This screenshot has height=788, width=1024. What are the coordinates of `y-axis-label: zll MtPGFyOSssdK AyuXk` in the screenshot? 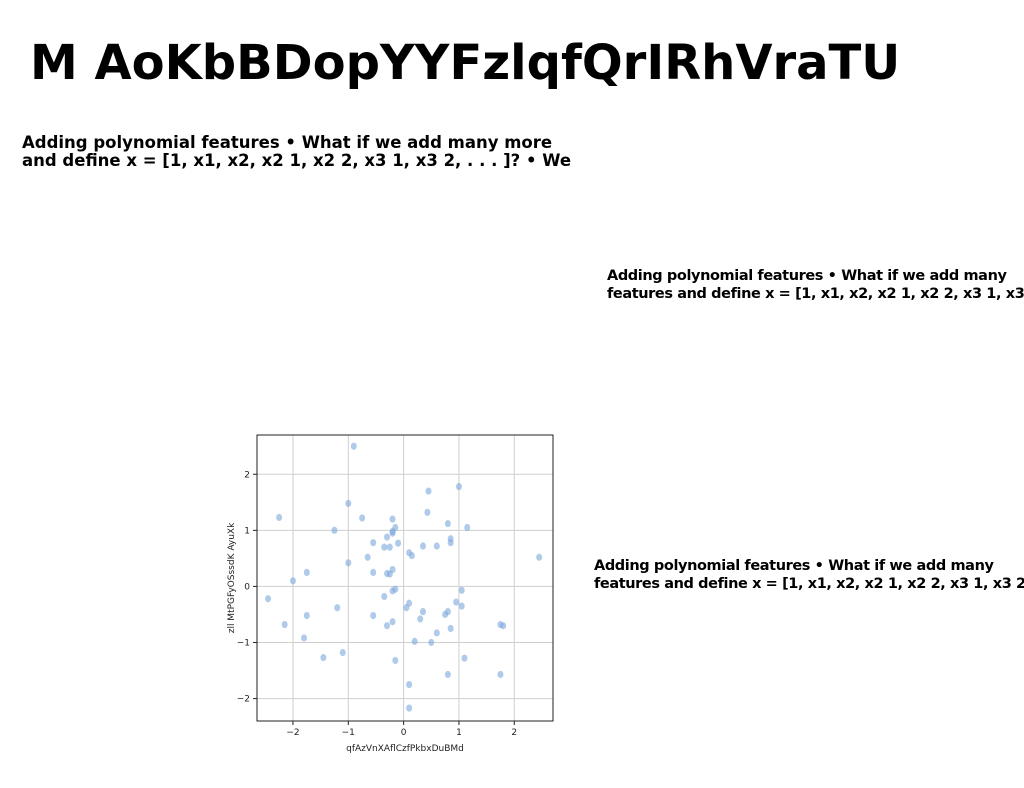 It's located at (232, 577).